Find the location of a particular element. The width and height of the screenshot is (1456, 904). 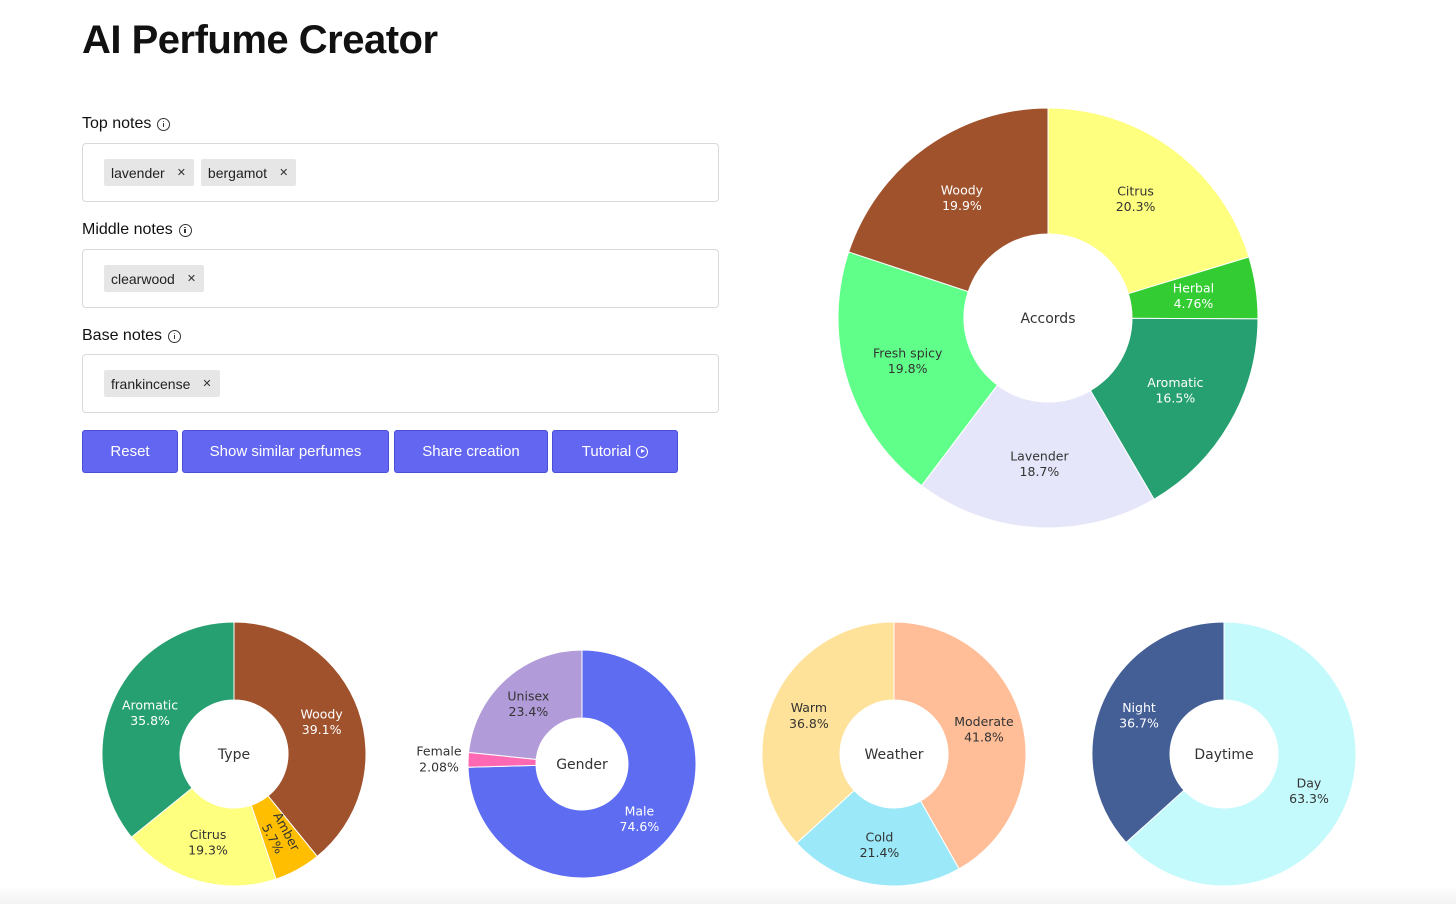

slice-percent: 63.3% is located at coordinates (1309, 798).